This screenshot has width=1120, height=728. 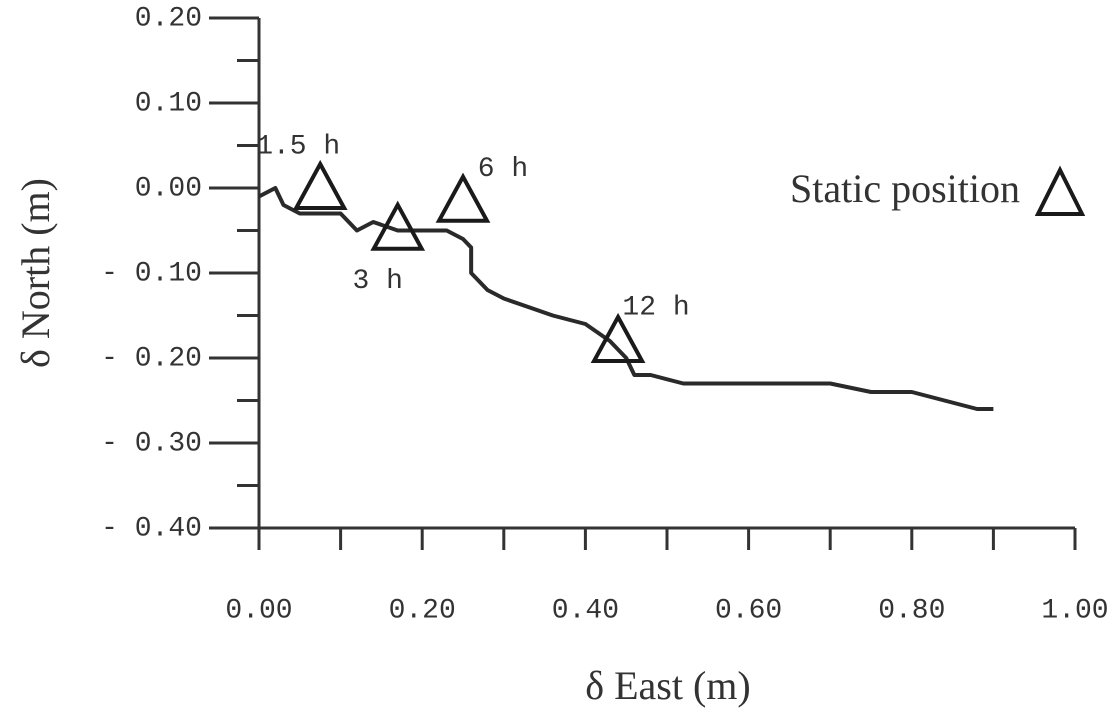 I want to click on x-tick-label: 0.40, so click(x=585, y=610).